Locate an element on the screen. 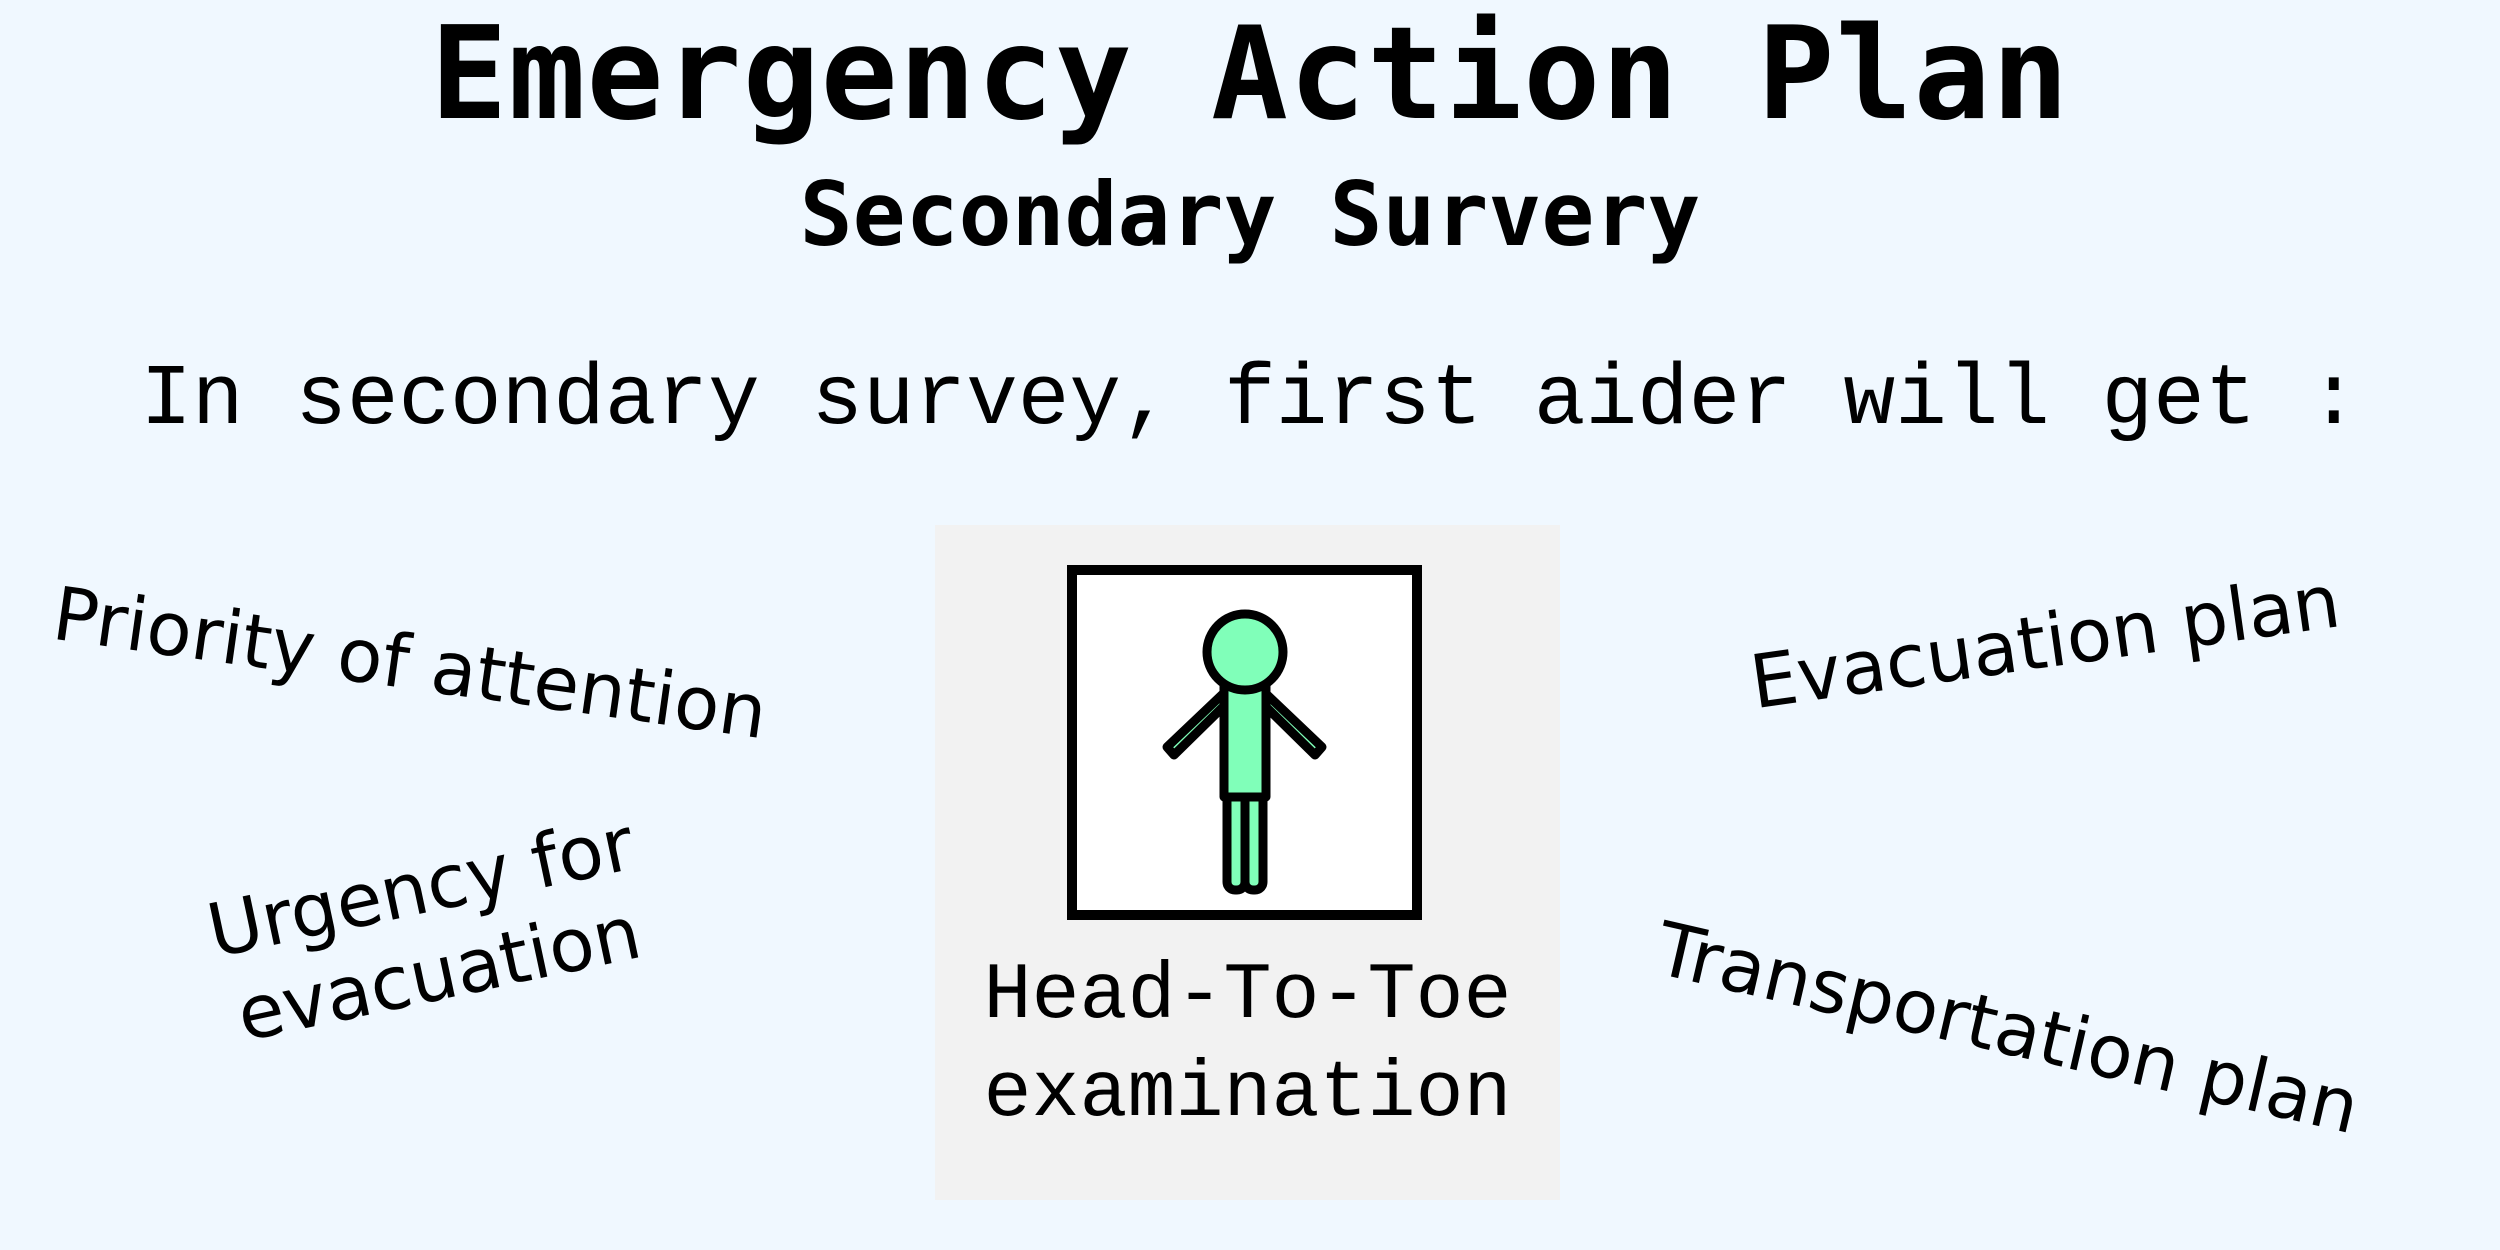 The height and width of the screenshot is (1250, 2500). head-to-toe-label-line-2: examination is located at coordinates (1247, 1094).